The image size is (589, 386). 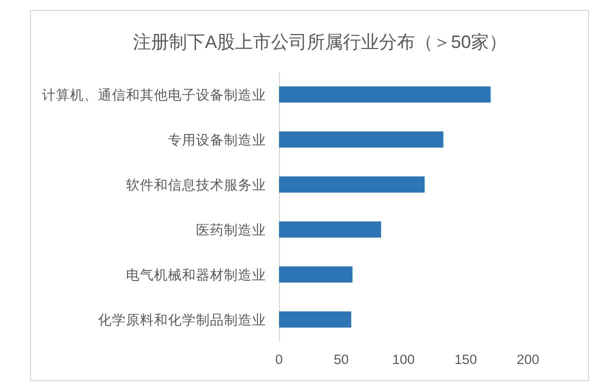 I want to click on category-label: 电气机械和器材制造业, so click(x=196, y=275).